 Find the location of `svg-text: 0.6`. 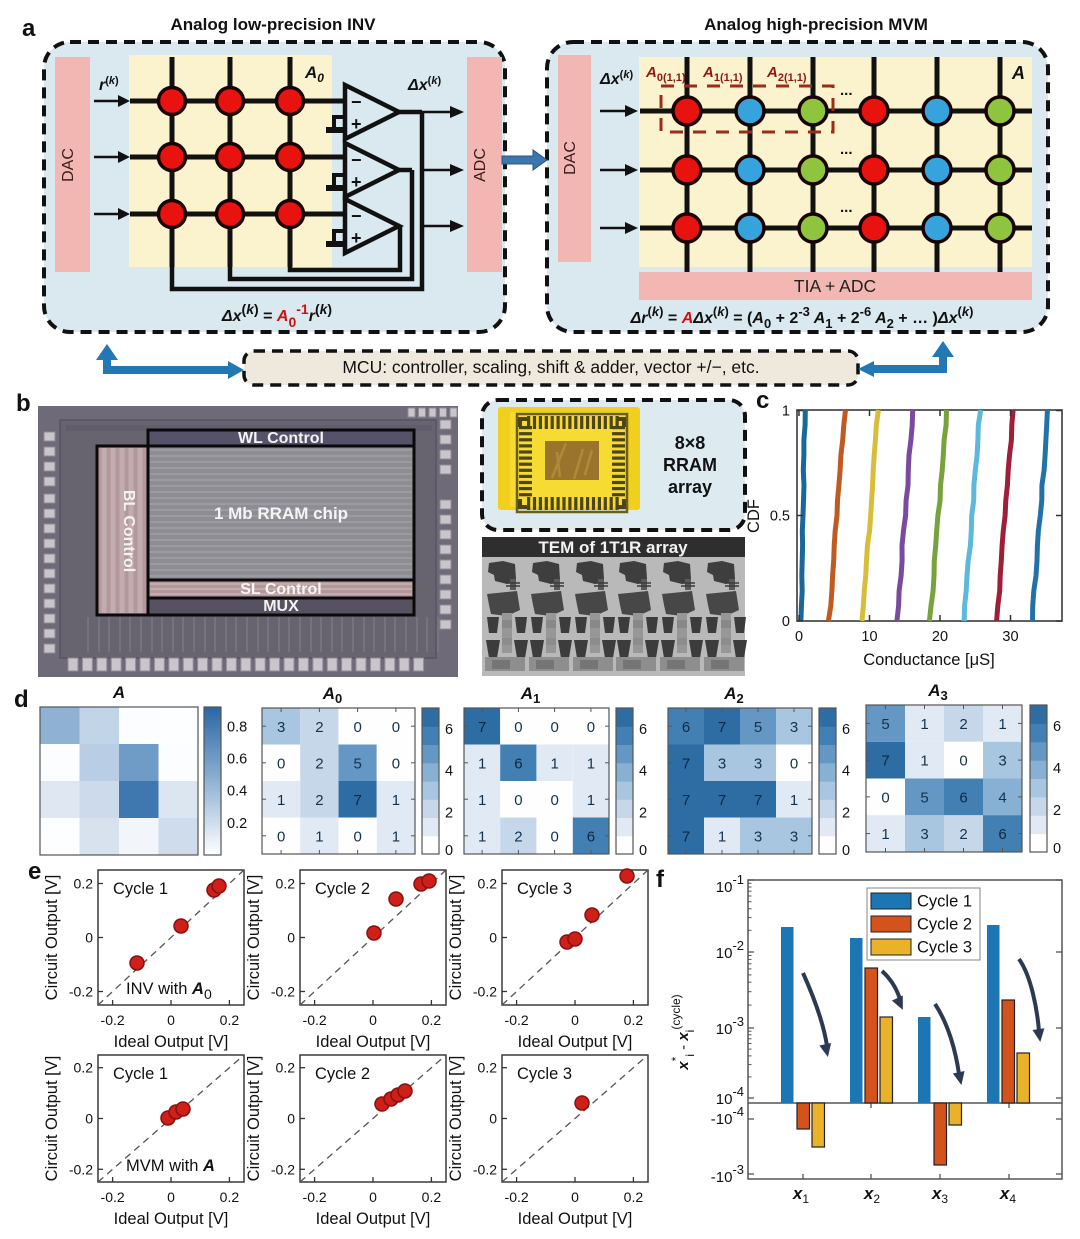

svg-text: 0.6 is located at coordinates (237, 759).